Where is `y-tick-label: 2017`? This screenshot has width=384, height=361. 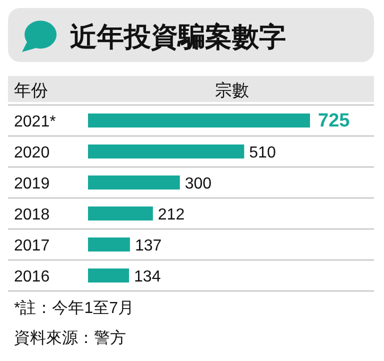 y-tick-label: 2017 is located at coordinates (32, 246).